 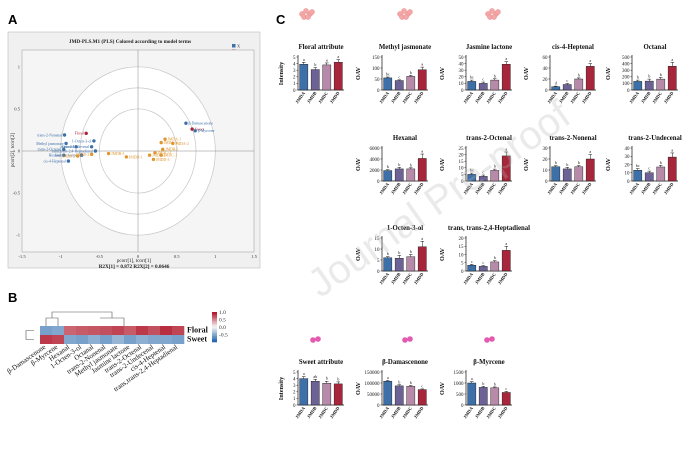 I want to click on bar-significance-letter: bc, so click(x=388, y=74).